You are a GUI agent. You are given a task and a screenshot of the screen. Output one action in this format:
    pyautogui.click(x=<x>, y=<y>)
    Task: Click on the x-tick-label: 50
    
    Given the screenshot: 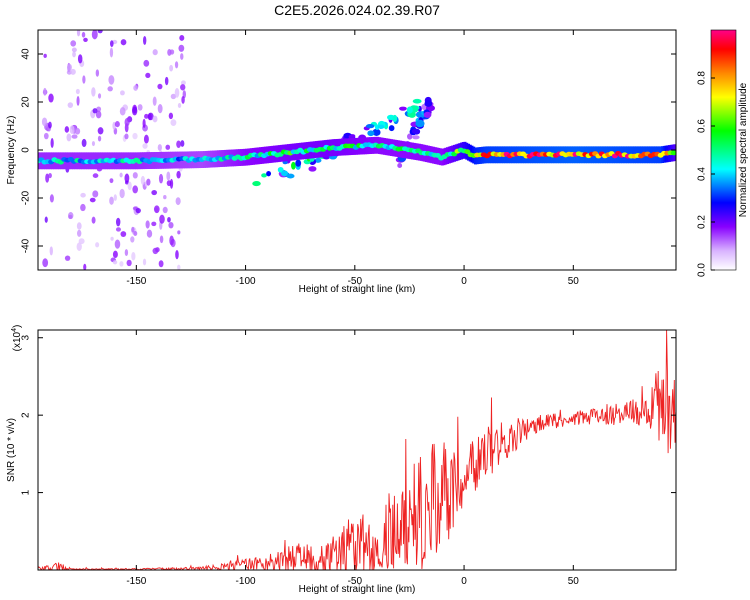 What is the action you would take?
    pyautogui.click(x=574, y=281)
    